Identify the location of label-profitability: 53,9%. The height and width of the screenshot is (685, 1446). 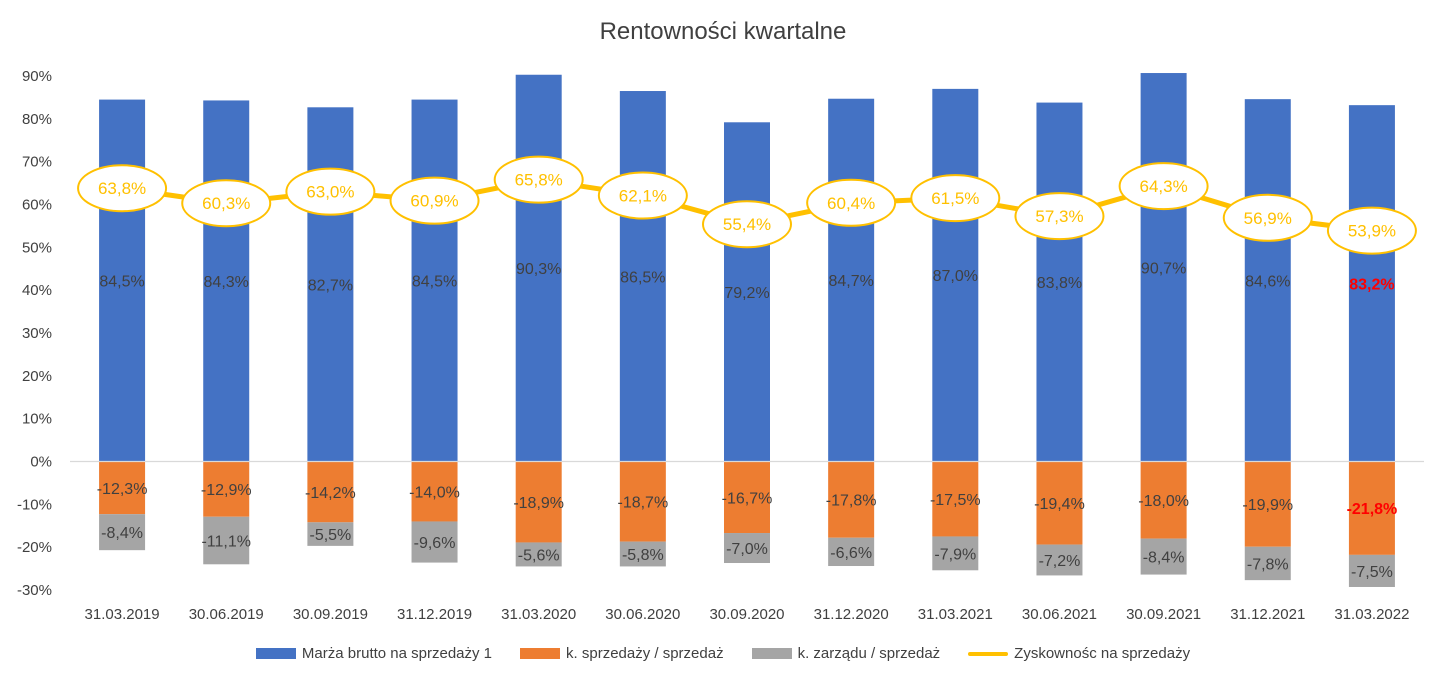
(1372, 231).